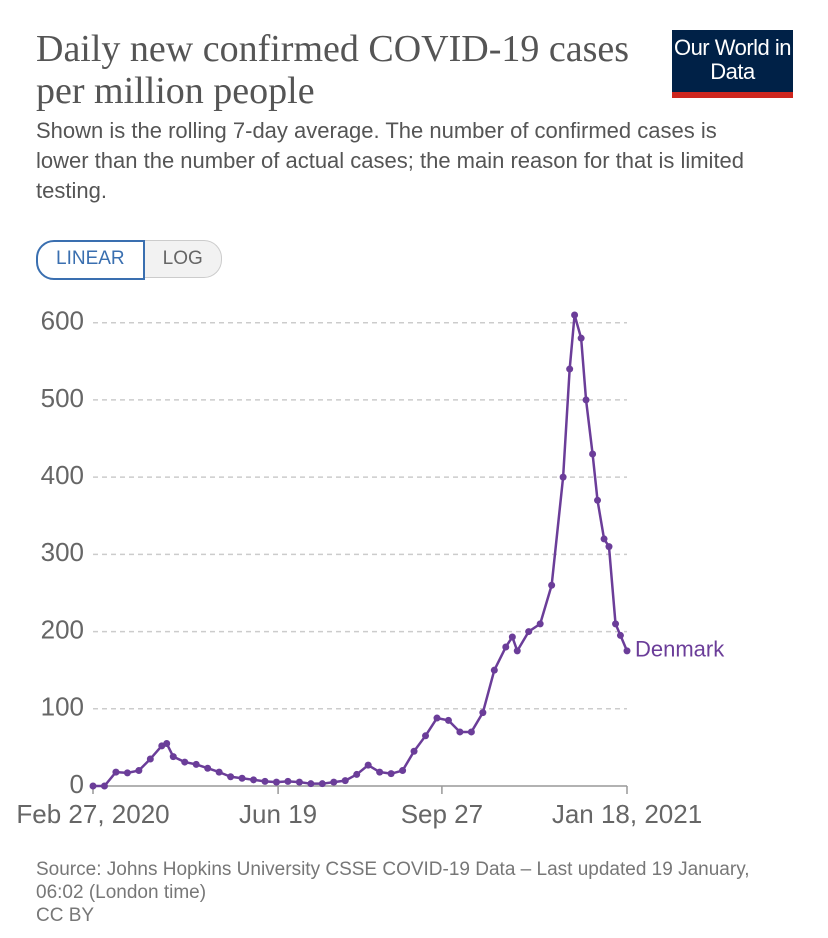  Describe the element at coordinates (278, 814) in the screenshot. I see `x-tick-label: Jun 19` at that location.